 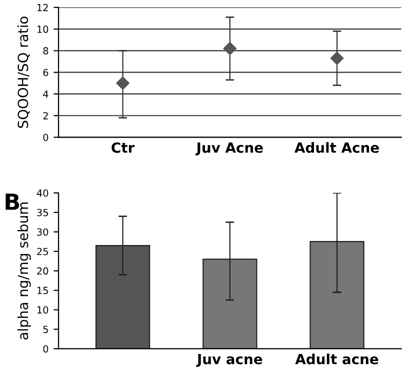 What do you see at coordinates (42, 8) in the screenshot?
I see `y-tick-label: 12` at bounding box center [42, 8].